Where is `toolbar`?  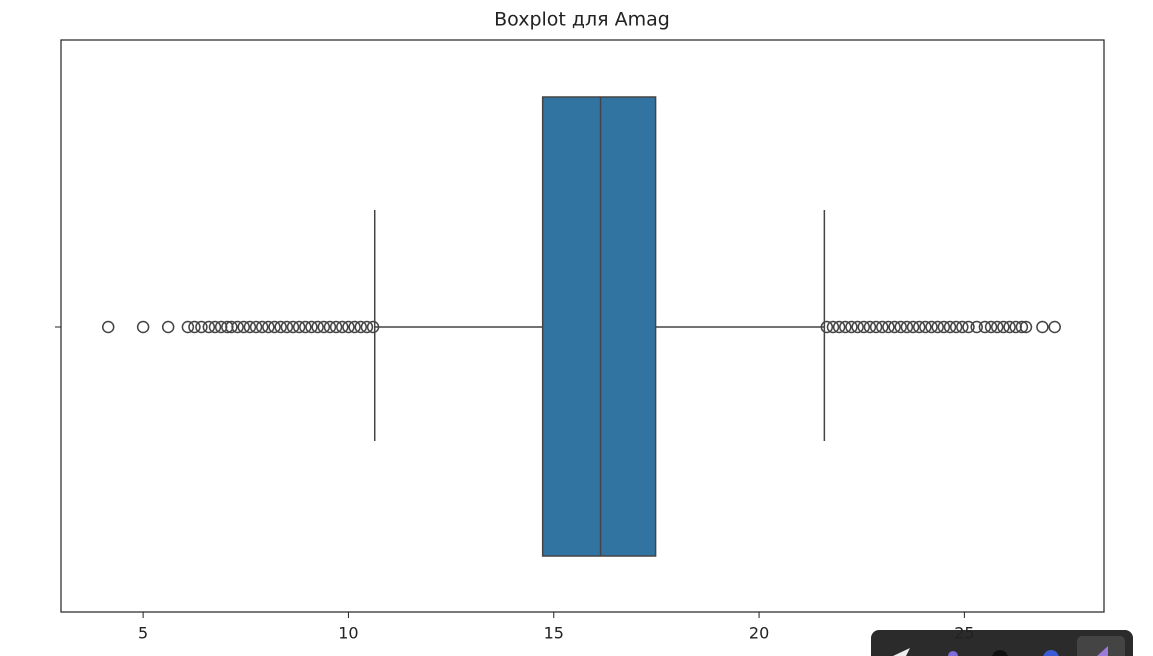
toolbar is located at coordinates (1002, 643).